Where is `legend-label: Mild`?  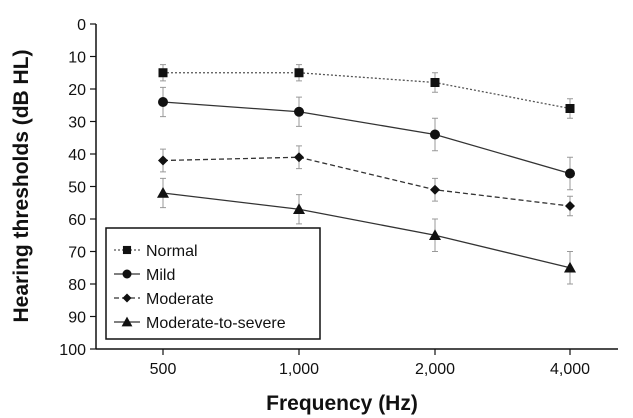
legend-label: Mild is located at coordinates (160, 275).